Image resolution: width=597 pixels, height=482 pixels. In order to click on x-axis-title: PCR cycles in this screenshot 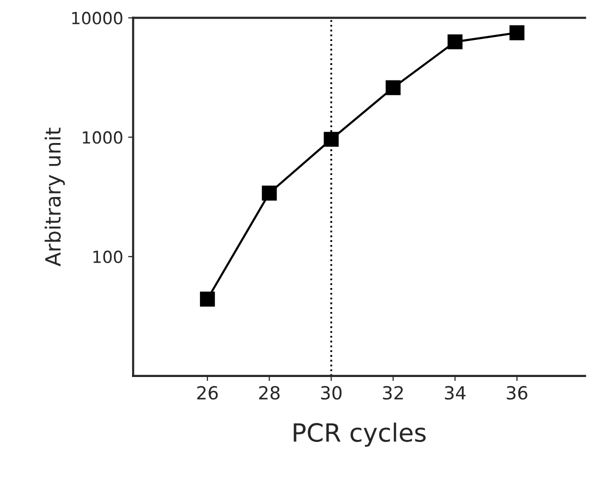, I will do `click(360, 434)`.